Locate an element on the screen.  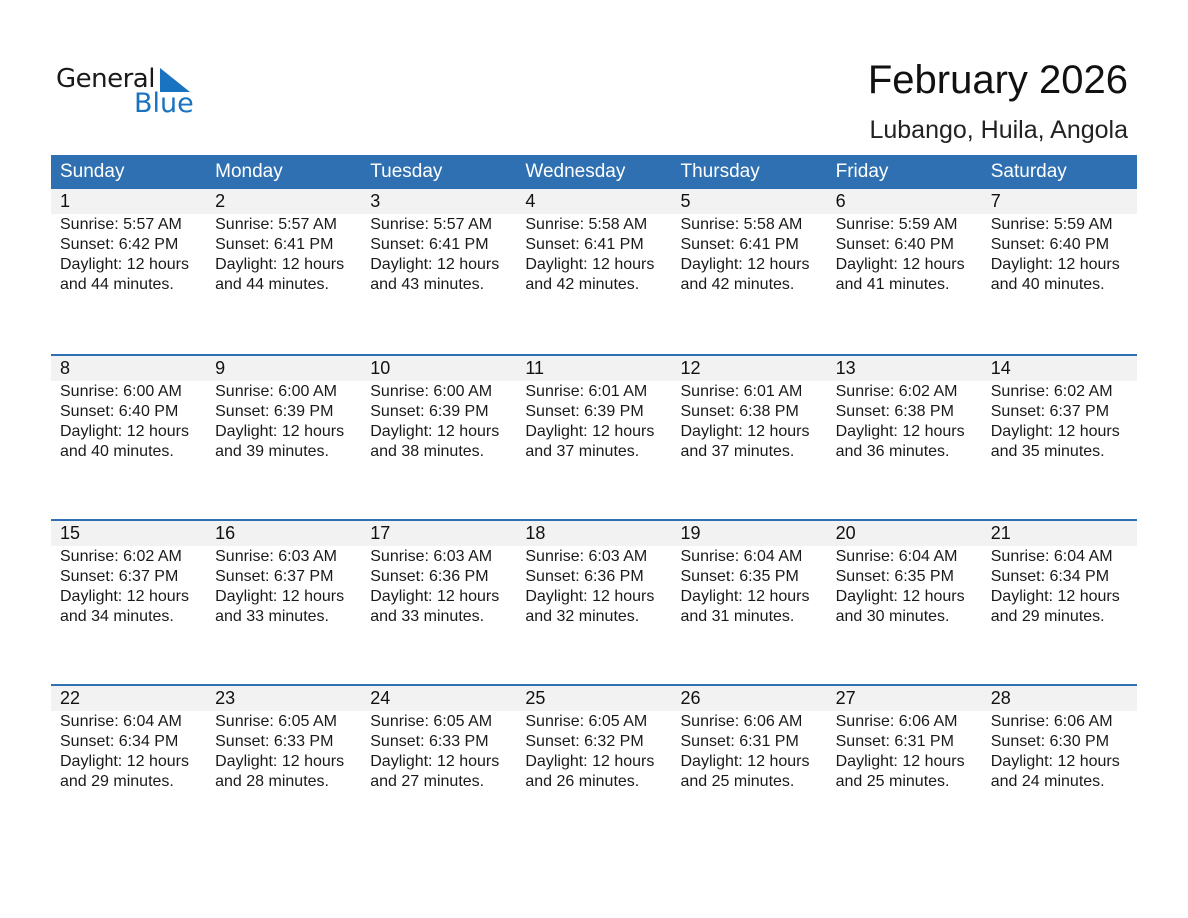
minutes-text: and 26 minutes. is located at coordinates (582, 781).